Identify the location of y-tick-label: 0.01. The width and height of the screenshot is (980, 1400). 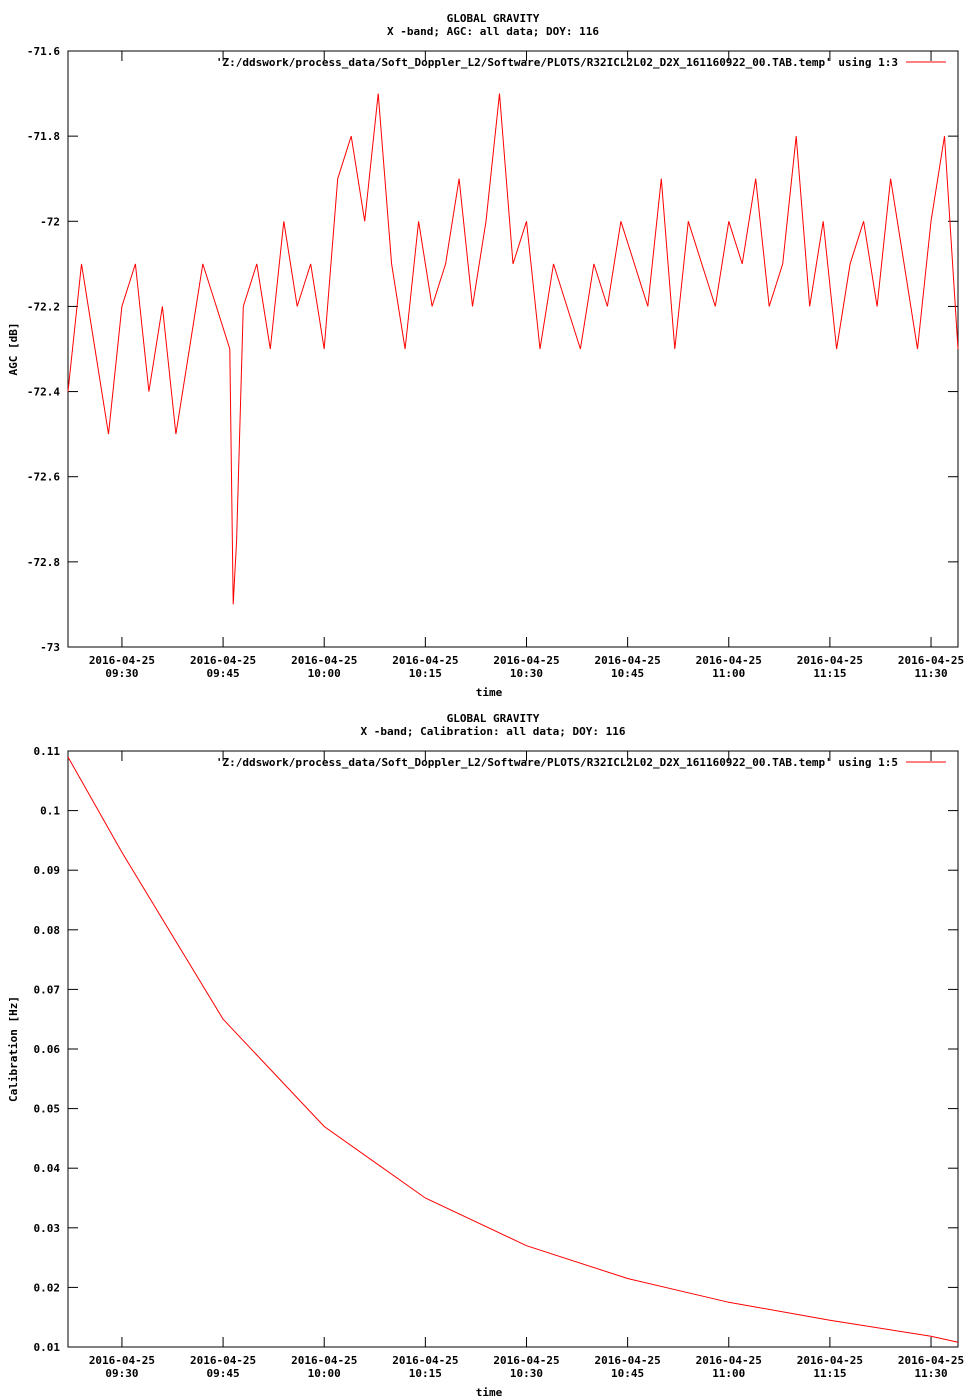
(47, 1347).